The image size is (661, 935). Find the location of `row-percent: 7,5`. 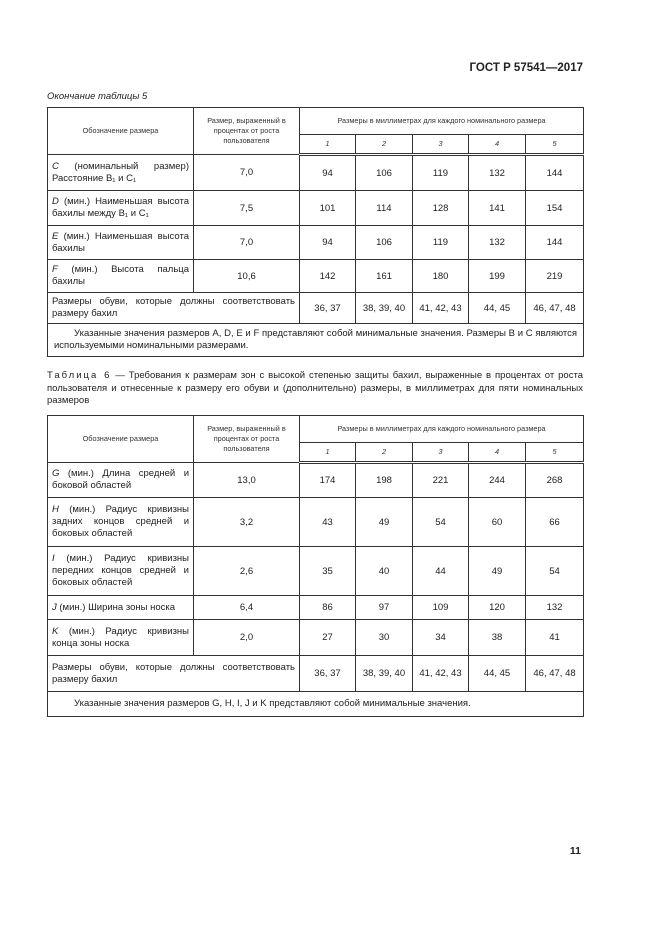

row-percent: 7,5 is located at coordinates (246, 208).